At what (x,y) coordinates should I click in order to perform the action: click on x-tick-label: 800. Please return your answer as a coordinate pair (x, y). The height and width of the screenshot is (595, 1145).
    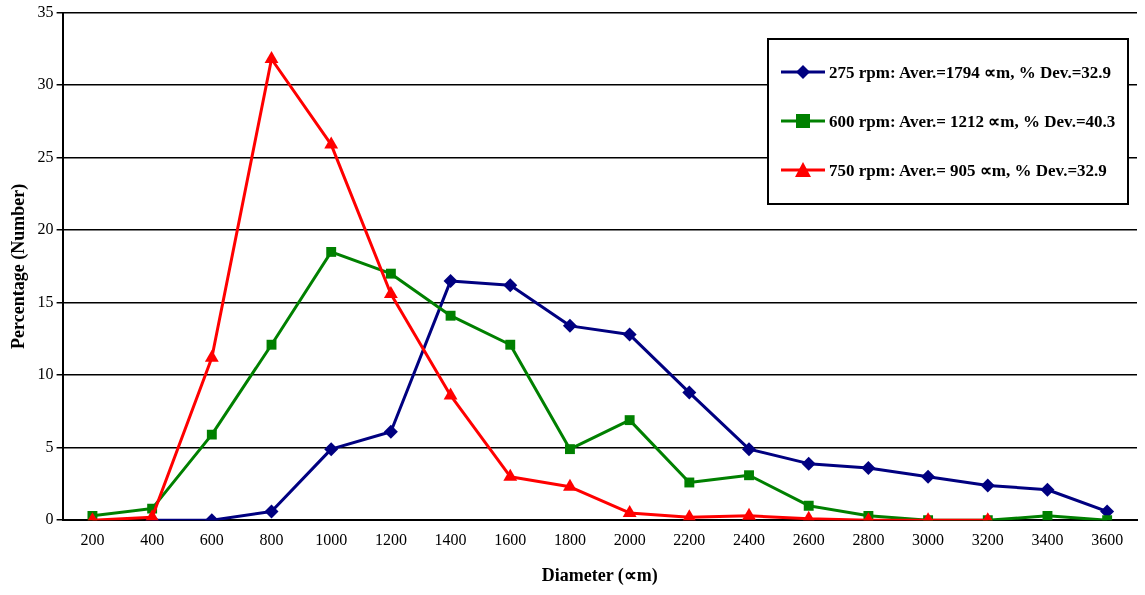
    Looking at the image, I should click on (271, 539).